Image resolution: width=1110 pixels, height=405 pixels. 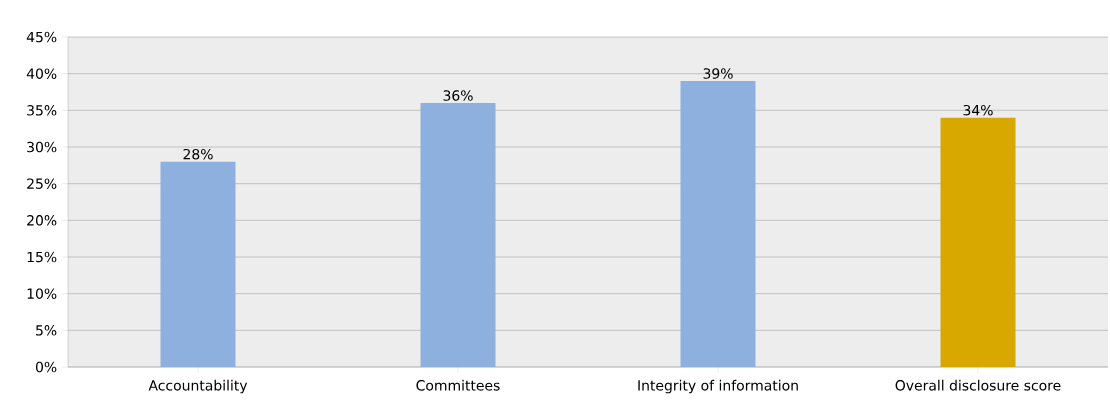 What do you see at coordinates (42, 293) in the screenshot?
I see `y-tick-label: 10%` at bounding box center [42, 293].